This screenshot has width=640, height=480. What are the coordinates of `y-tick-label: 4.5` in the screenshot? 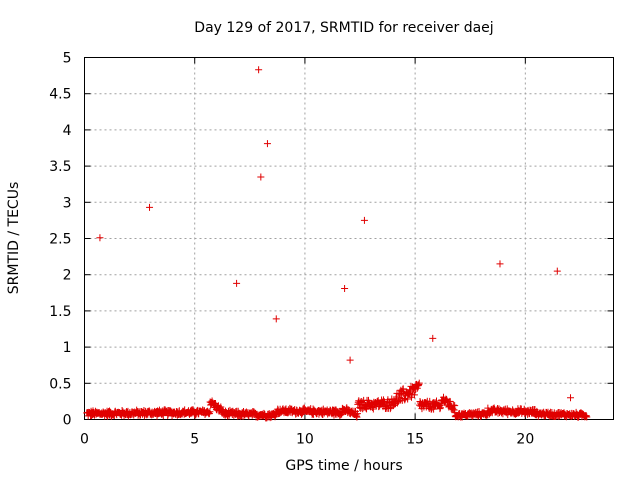 It's located at (60, 95).